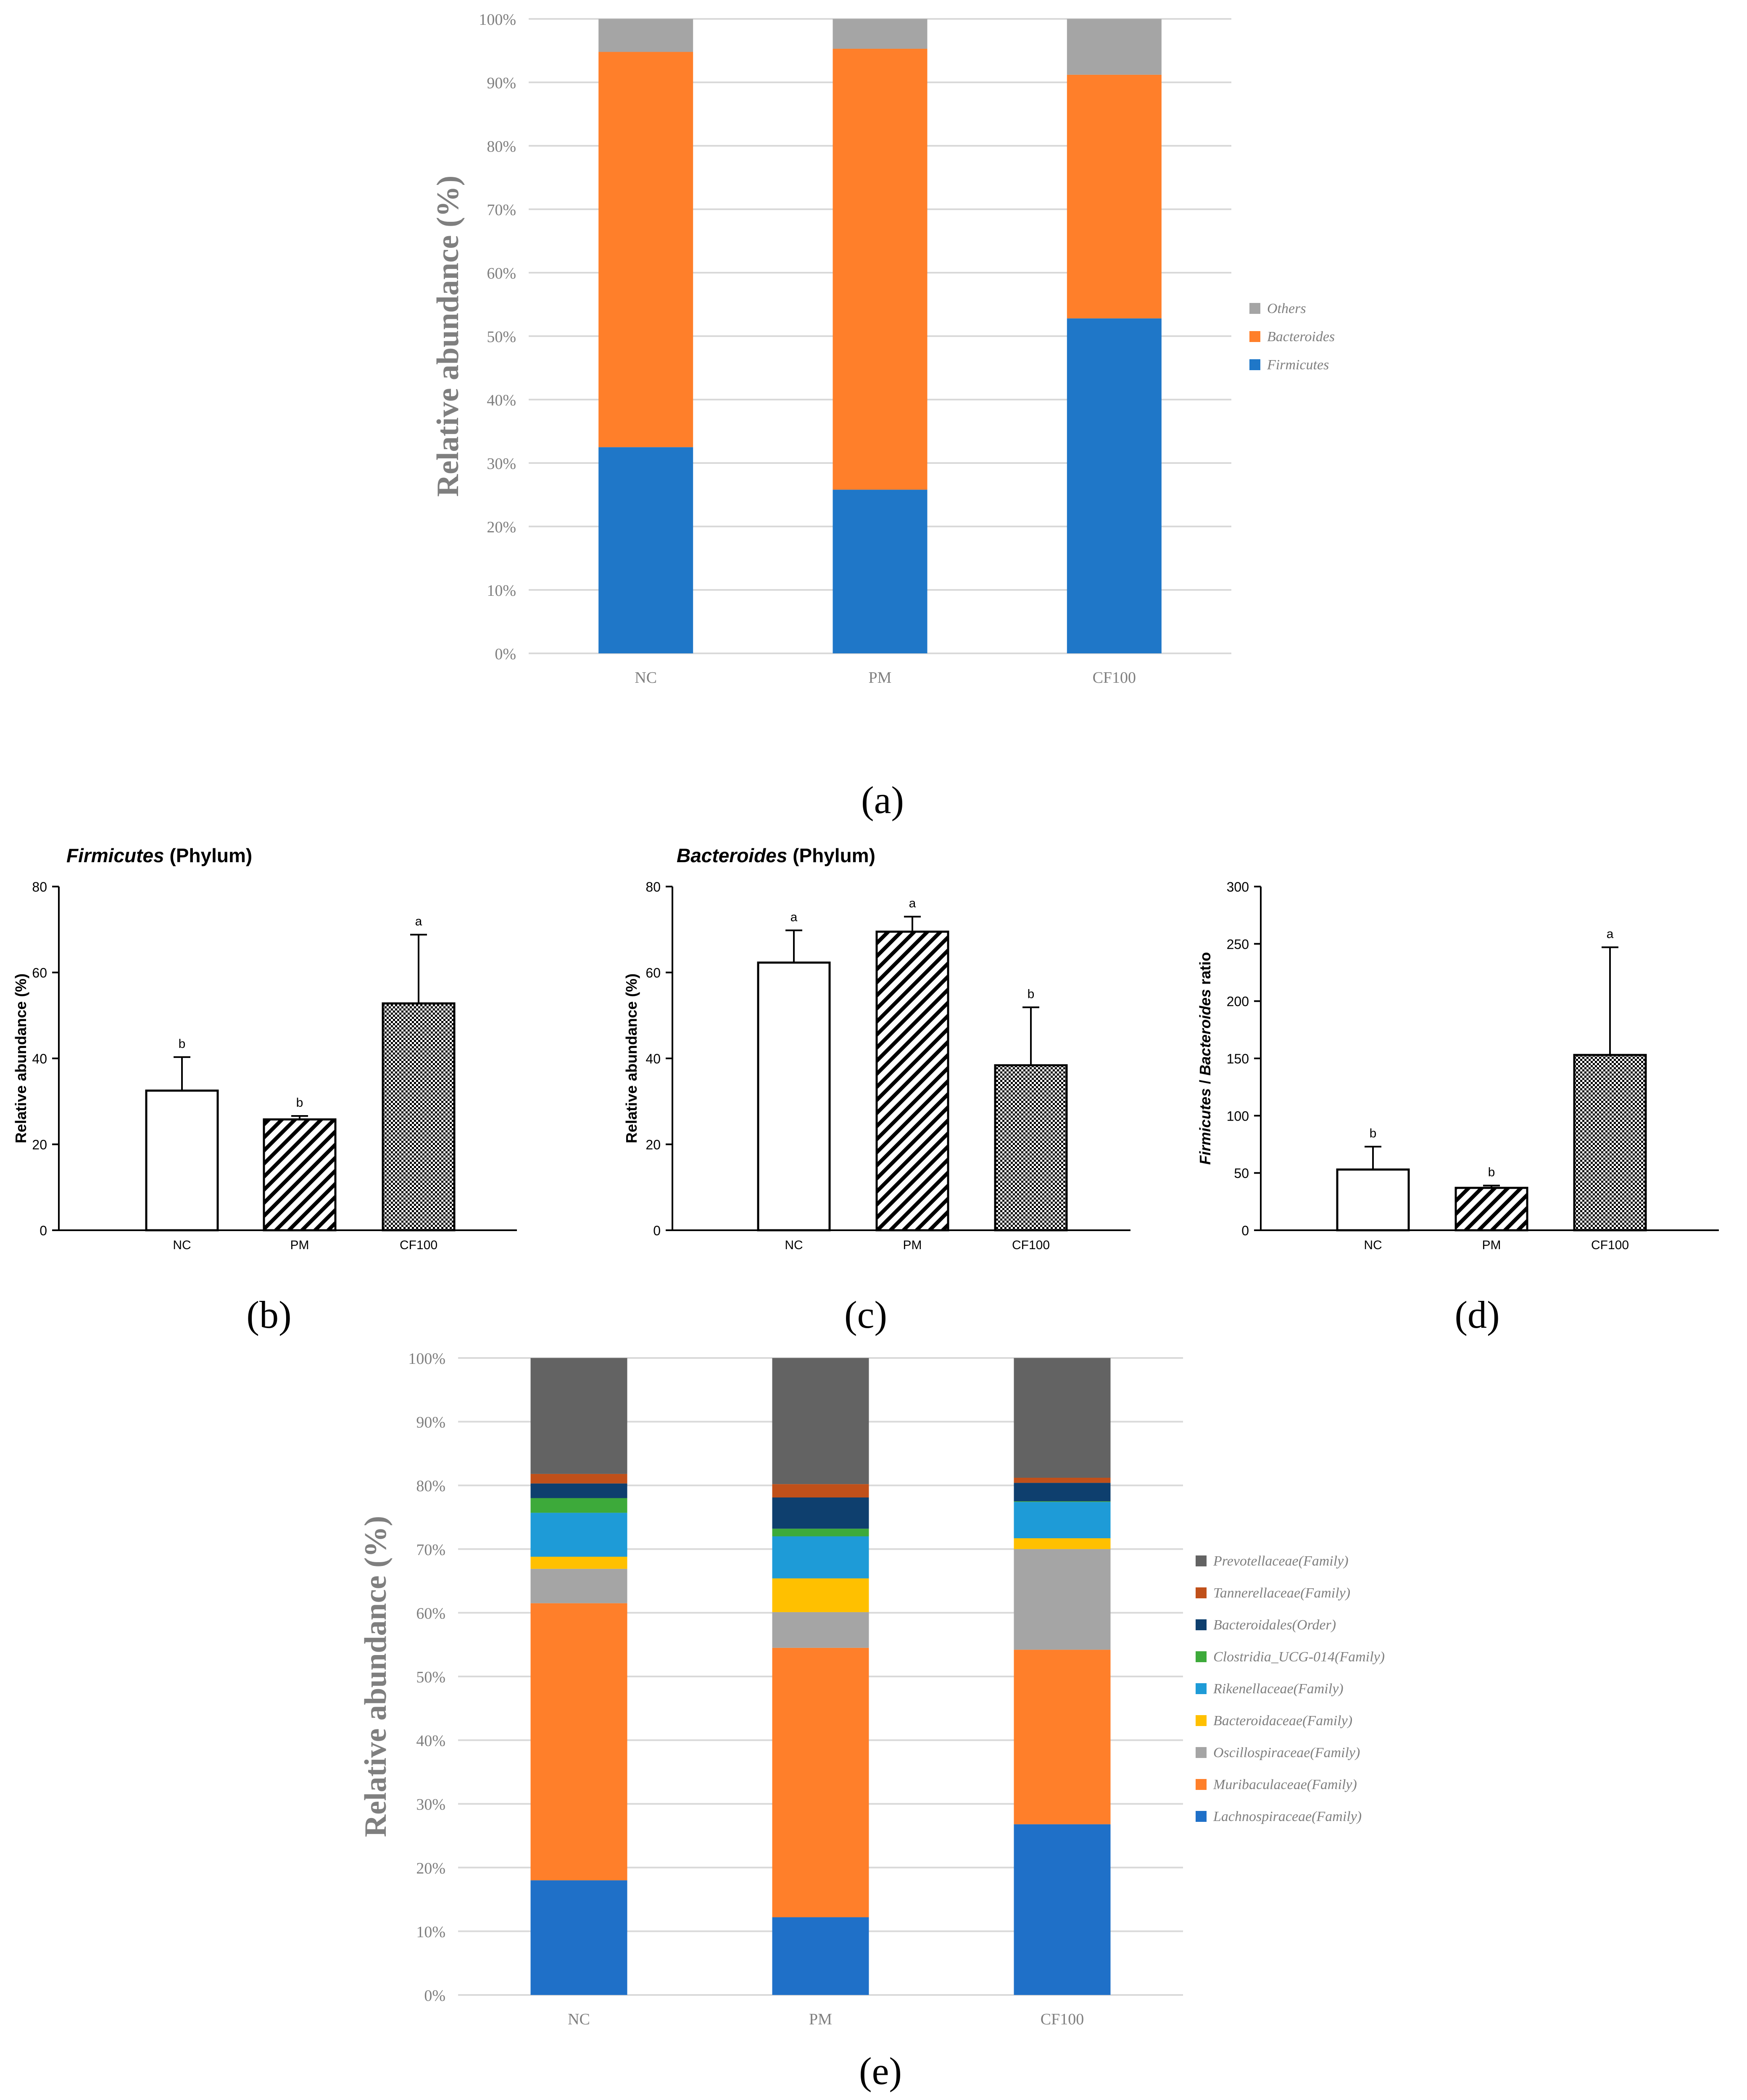  Describe the element at coordinates (1301, 337) in the screenshot. I see `legend-label-bacteroides: Bacteroides` at that location.